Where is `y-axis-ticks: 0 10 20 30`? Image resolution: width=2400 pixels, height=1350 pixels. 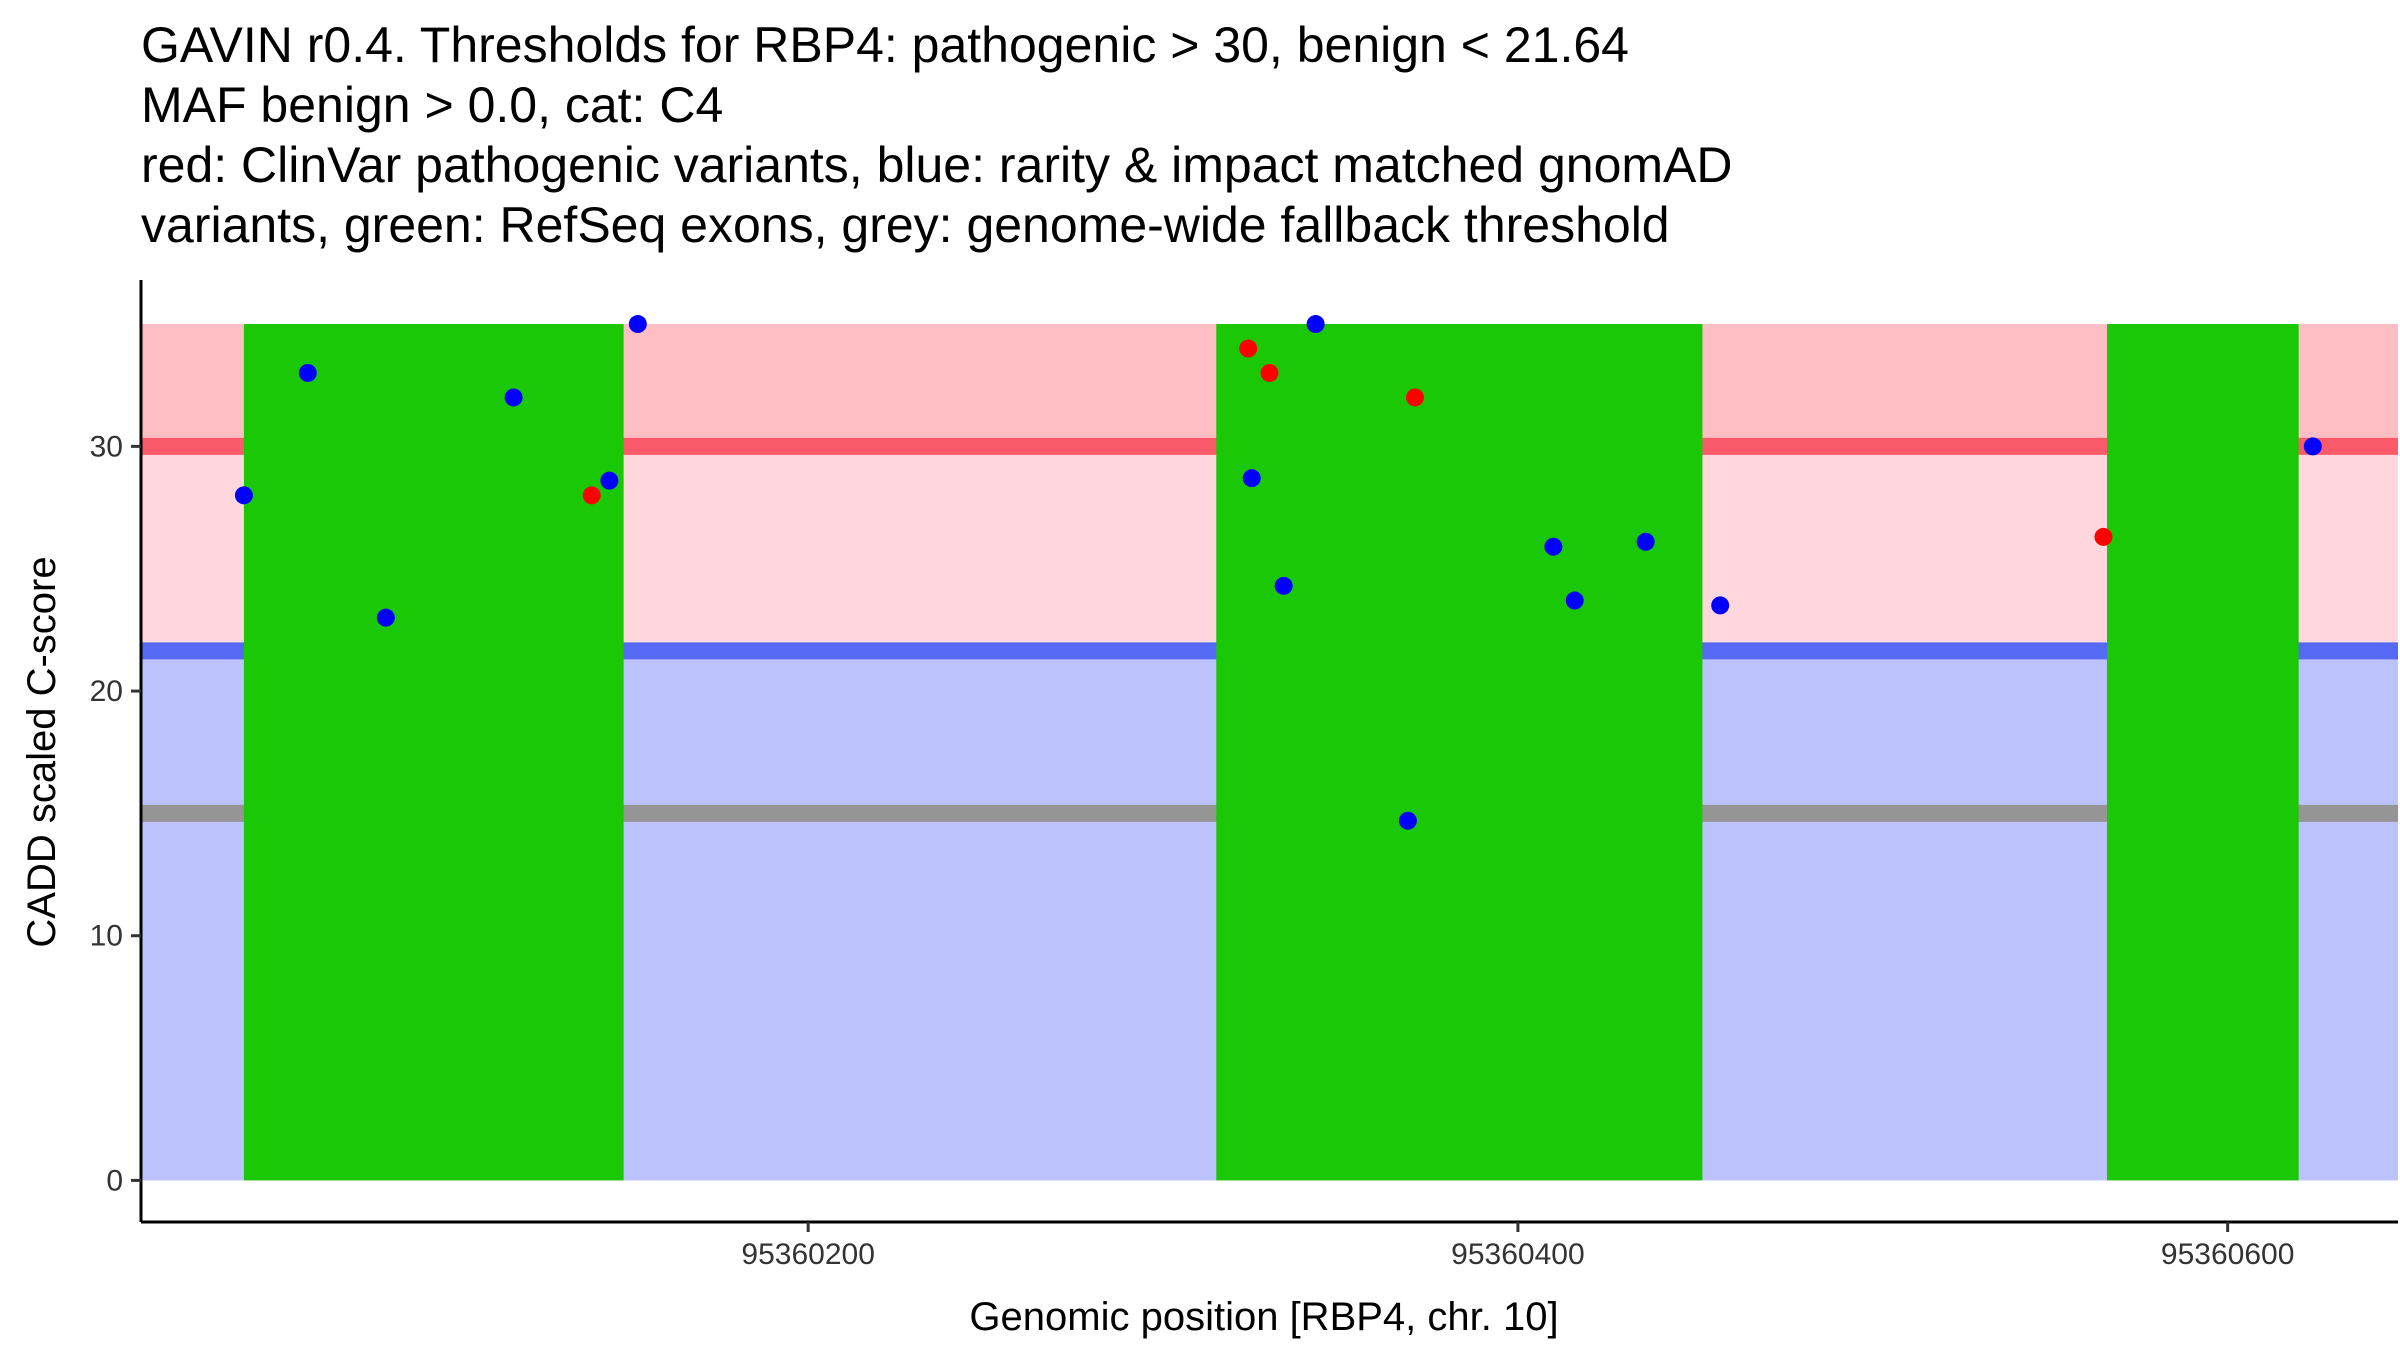 y-axis-ticks: 0 10 20 30 is located at coordinates (115, 813).